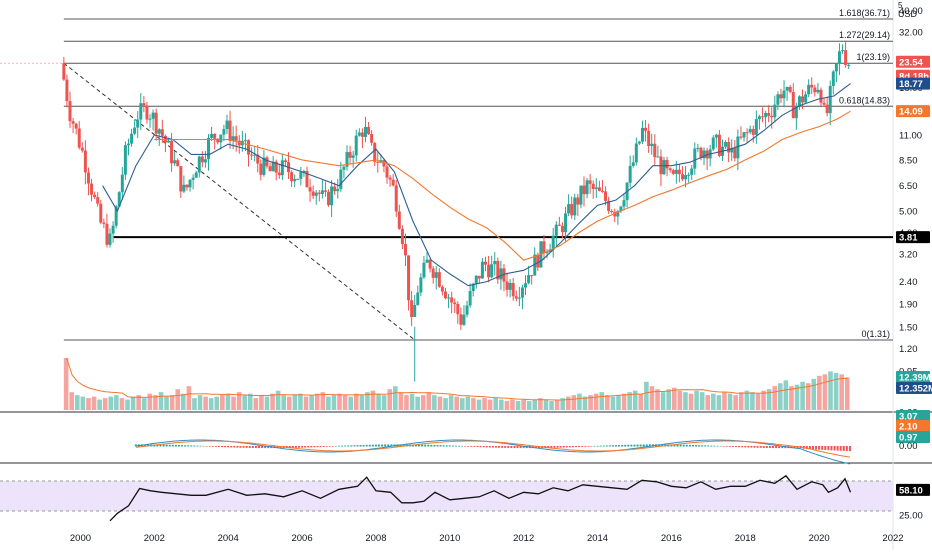 The image size is (932, 555). I want to click on fib-level-label: 0.618(14.83), so click(864, 100).